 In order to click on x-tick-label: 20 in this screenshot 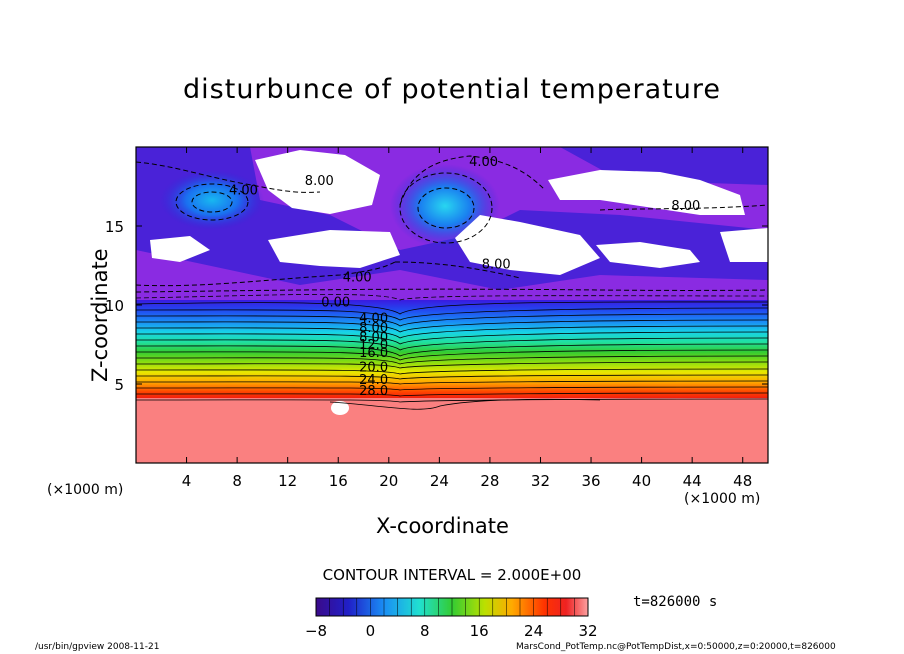, I will do `click(388, 481)`.